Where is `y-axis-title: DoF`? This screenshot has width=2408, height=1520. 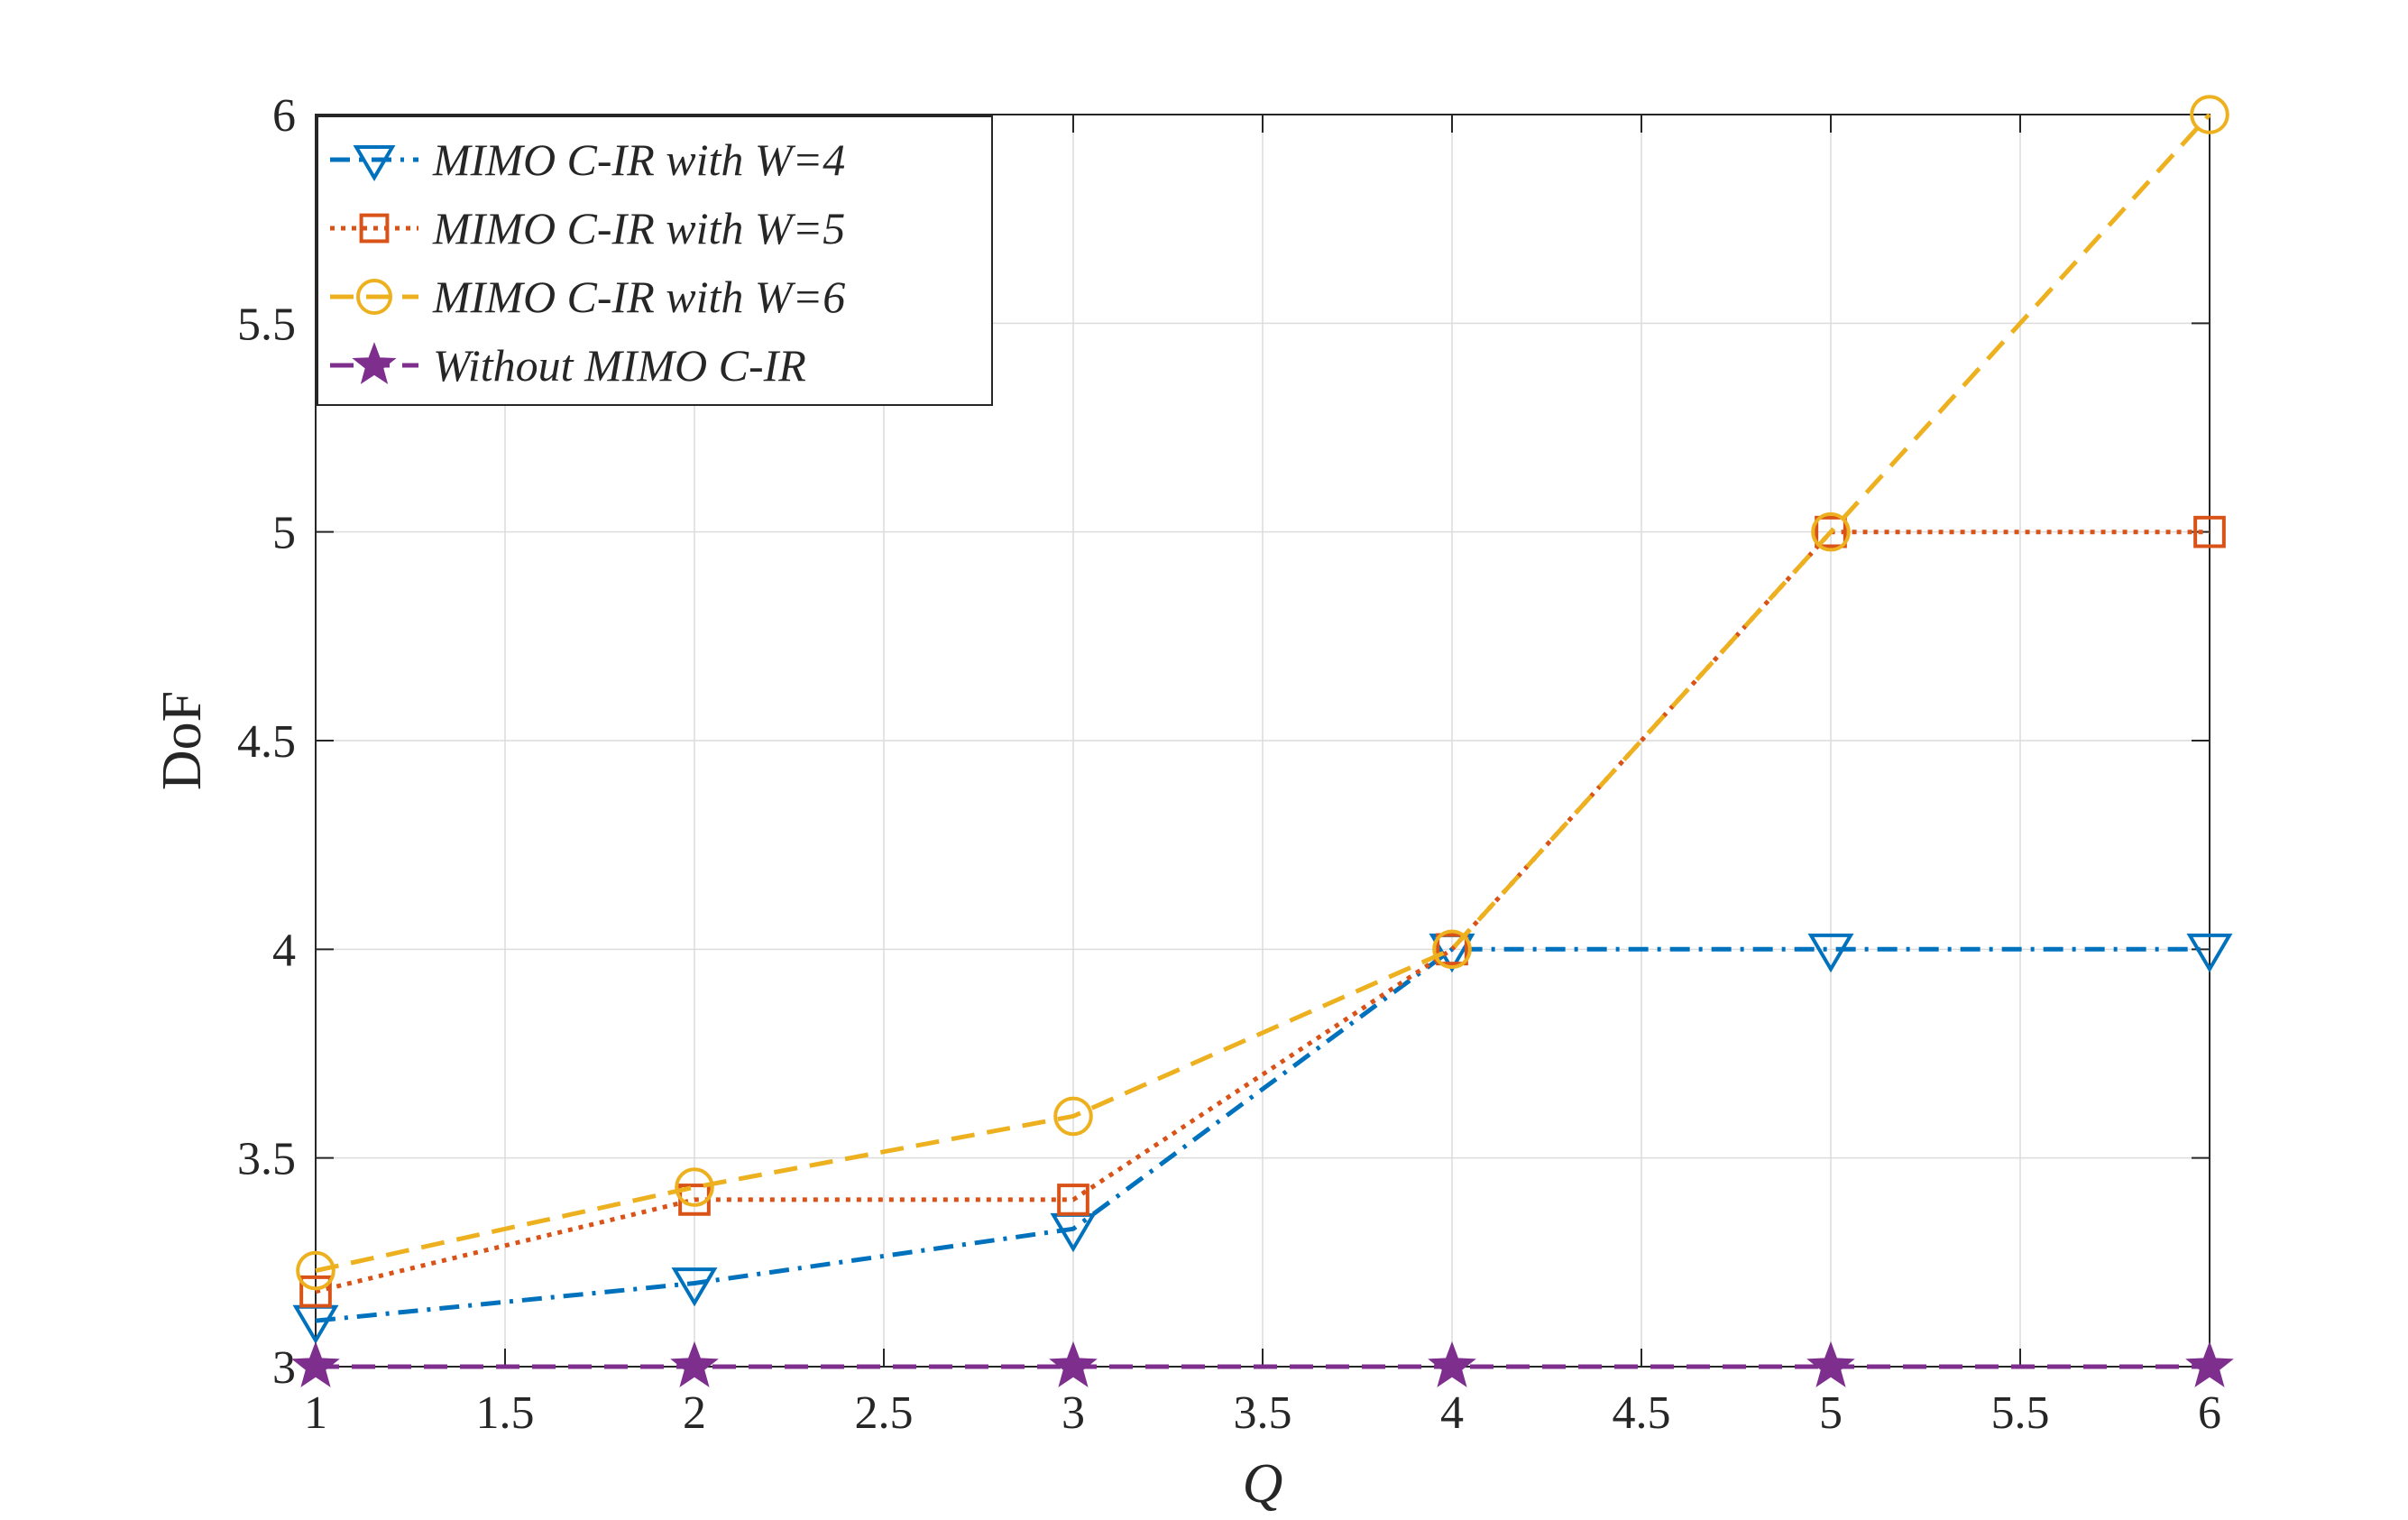 y-axis-title: DoF is located at coordinates (182, 740).